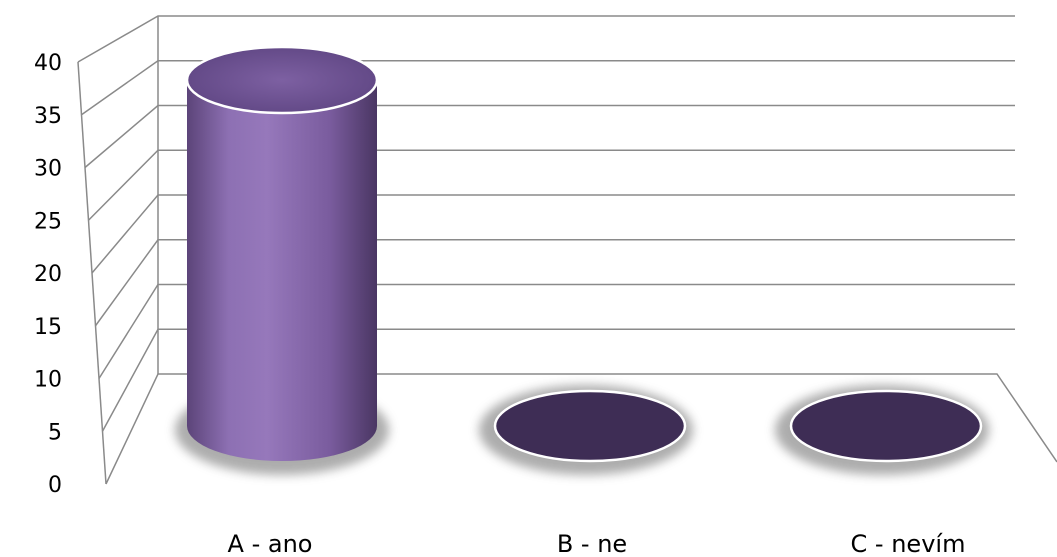 This screenshot has height=557, width=1057. I want to click on y-axis-ticks: 0 5 10 15 20 25 30 35 40, so click(48, 274).